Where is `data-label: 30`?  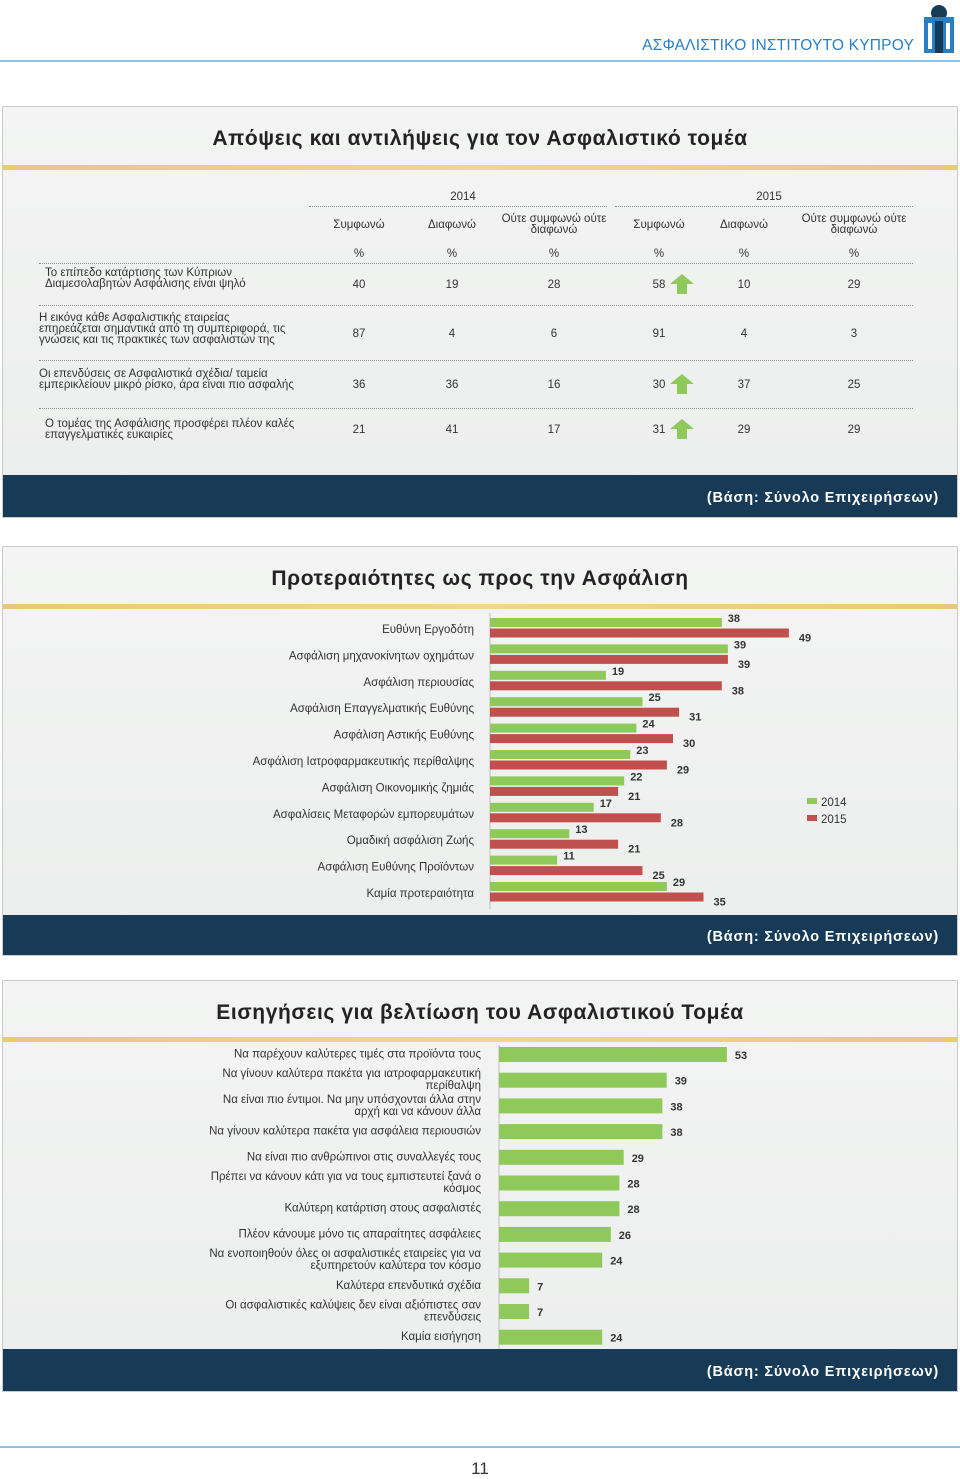
data-label: 30 is located at coordinates (689, 744).